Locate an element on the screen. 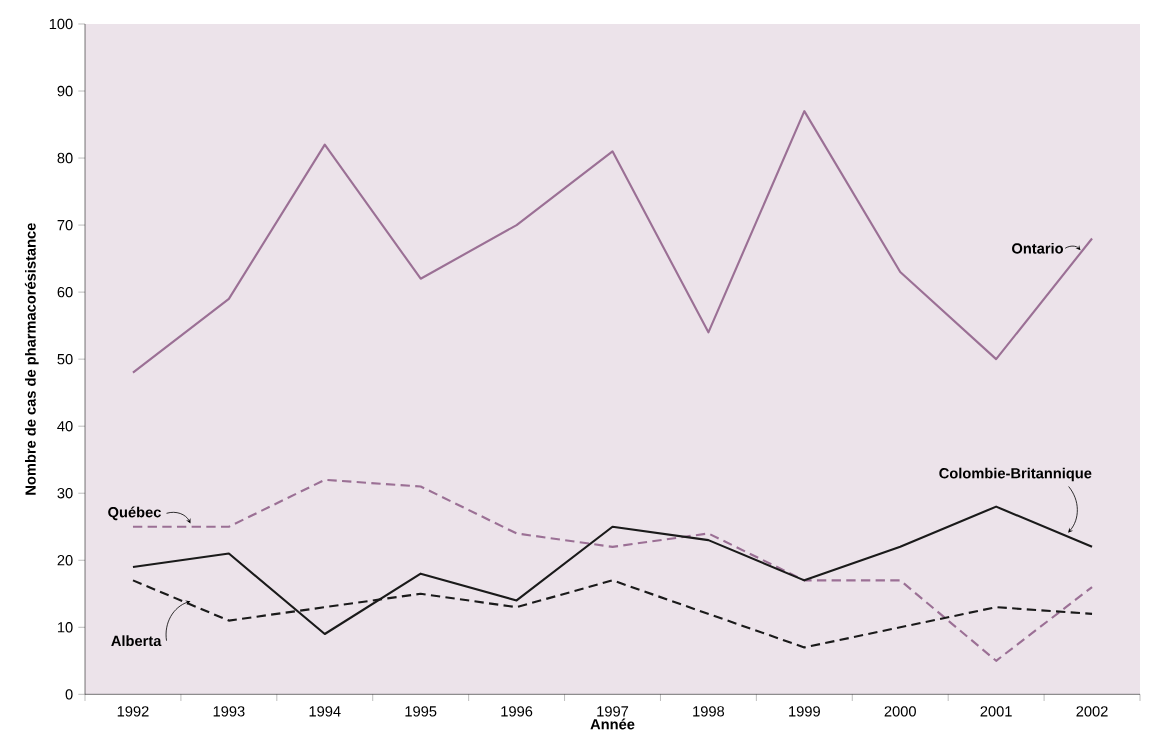 This screenshot has width=1157, height=741. y-tick-label: 100 is located at coordinates (61, 24).